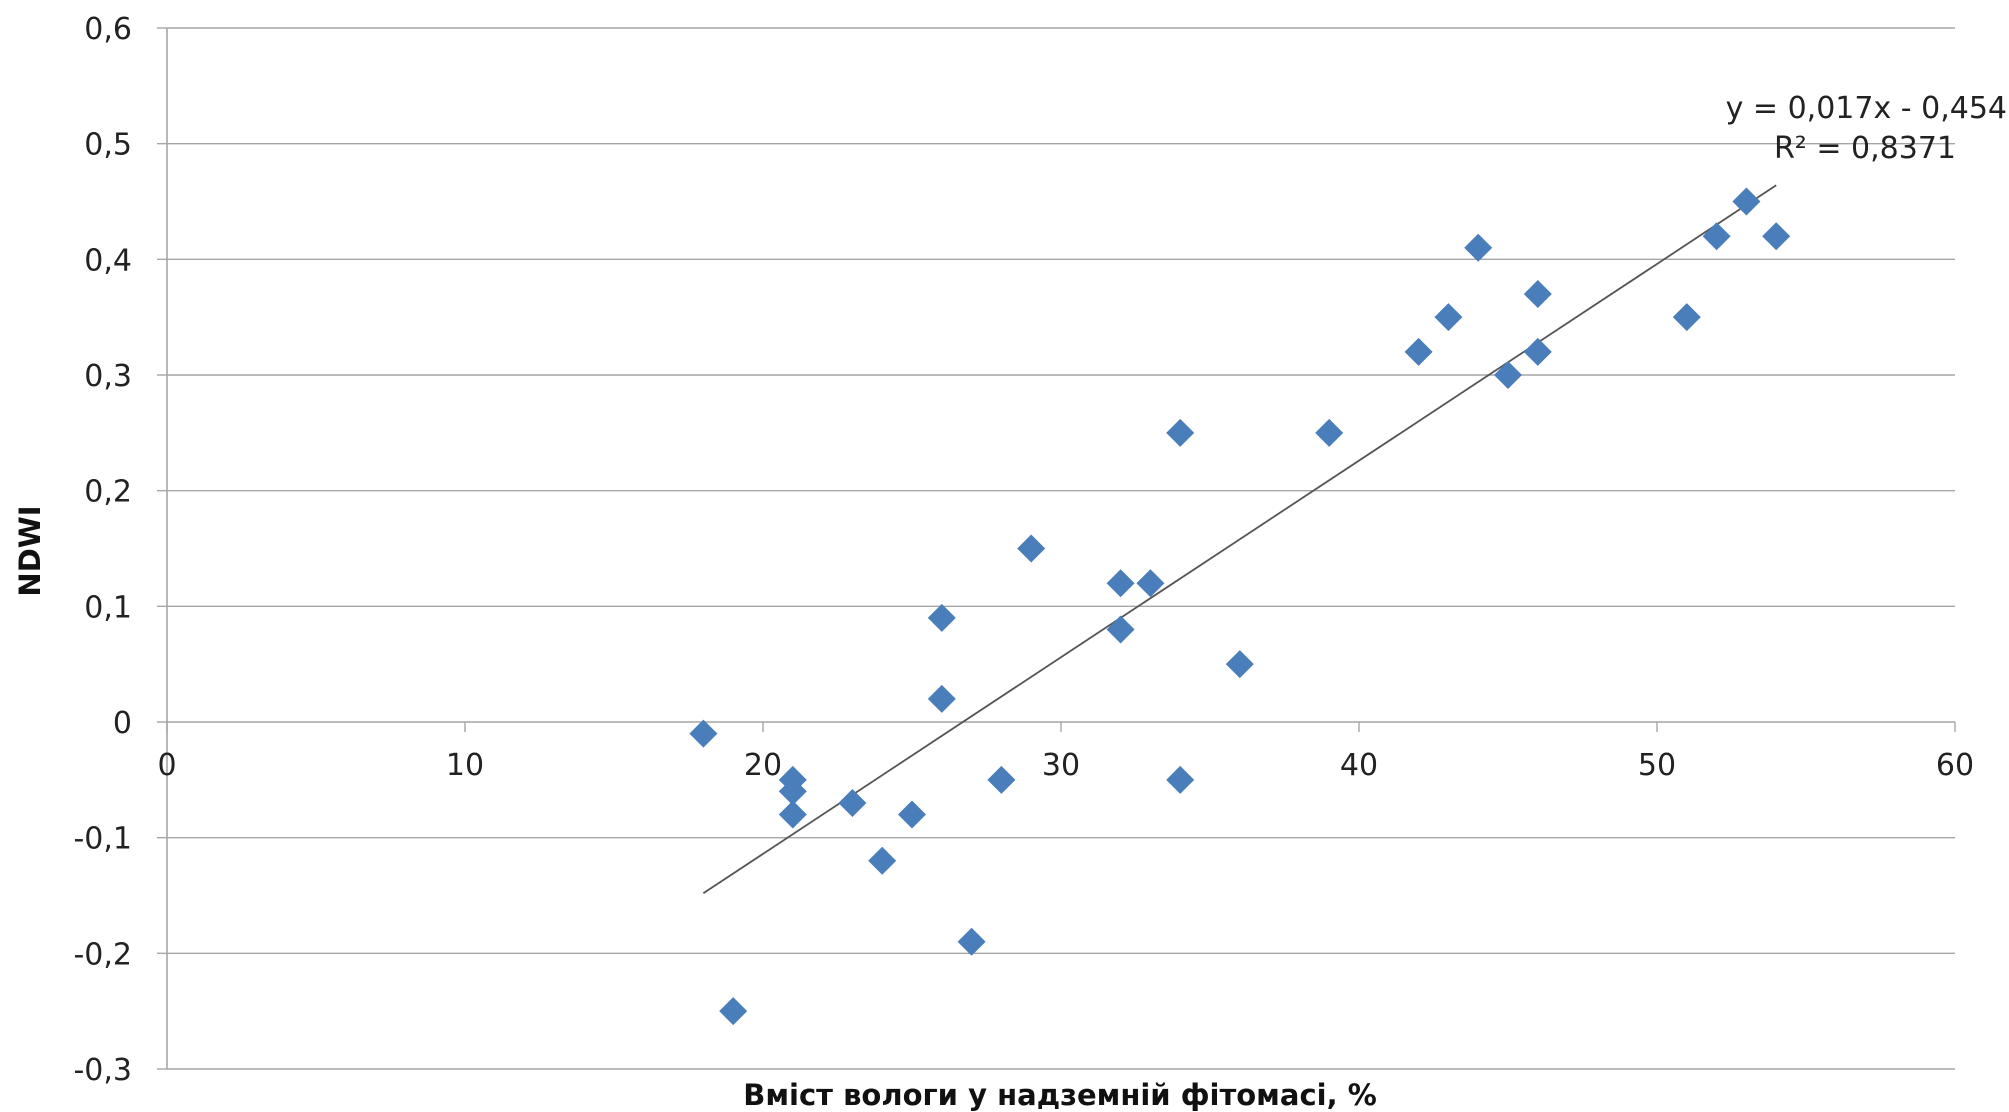 This screenshot has height=1112, width=2009. What do you see at coordinates (1060, 1095) in the screenshot?
I see `x-axis-title: Вміст вологи у надземній фітомасі, %` at bounding box center [1060, 1095].